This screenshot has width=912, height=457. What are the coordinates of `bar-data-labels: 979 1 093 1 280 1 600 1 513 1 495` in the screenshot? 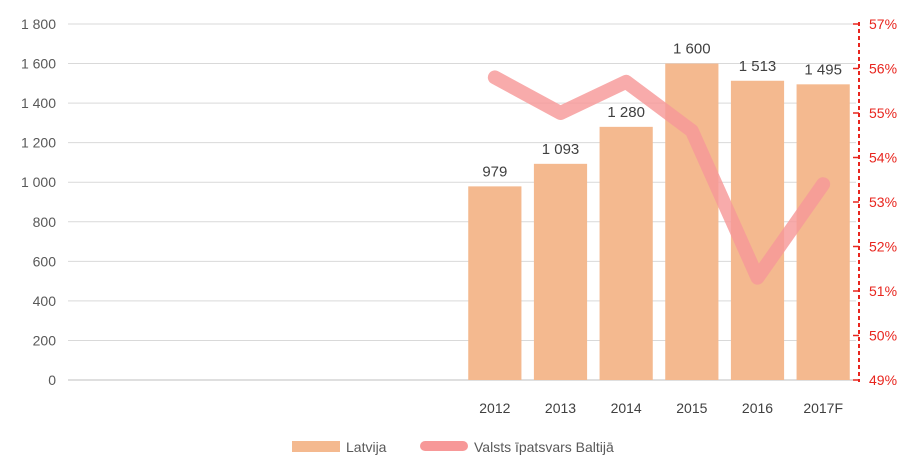 It's located at (662, 111).